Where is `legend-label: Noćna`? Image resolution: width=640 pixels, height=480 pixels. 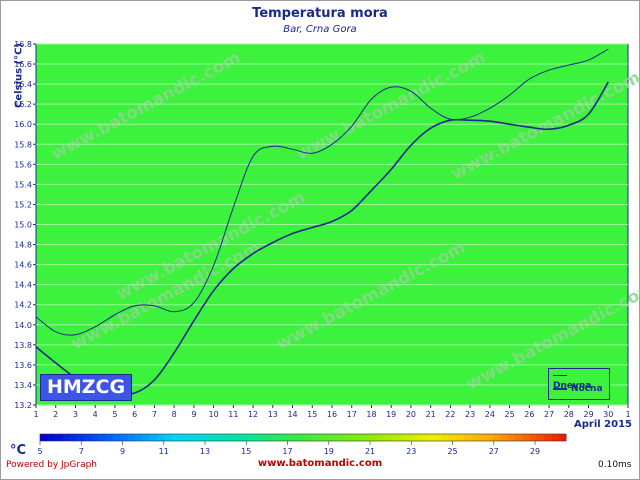 legend-label: Noćna is located at coordinates (587, 389).